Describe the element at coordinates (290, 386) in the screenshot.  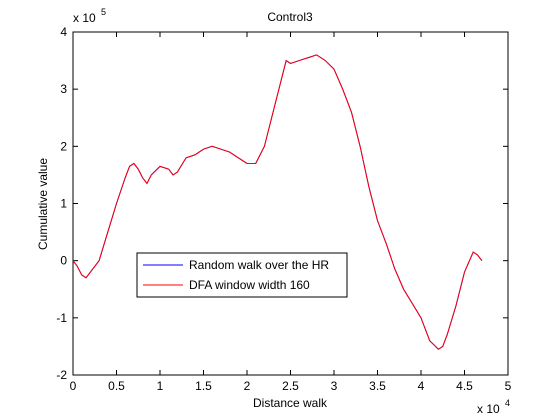
I see `x-tick-label: 2.5` at that location.